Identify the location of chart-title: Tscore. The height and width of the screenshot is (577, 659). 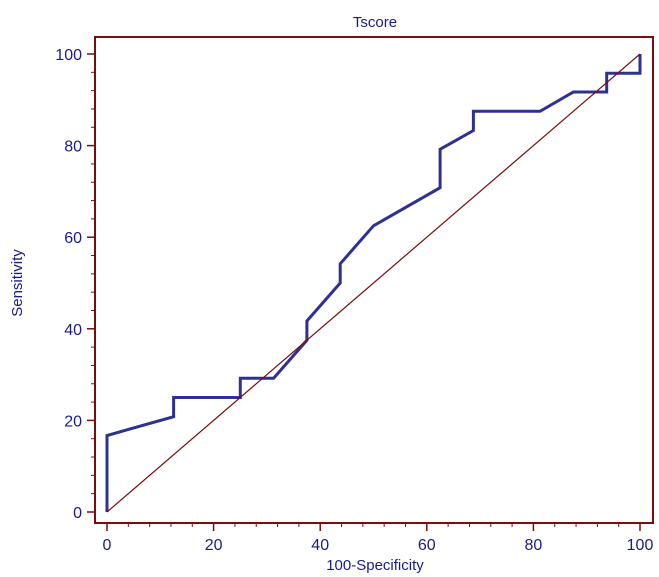
(375, 22).